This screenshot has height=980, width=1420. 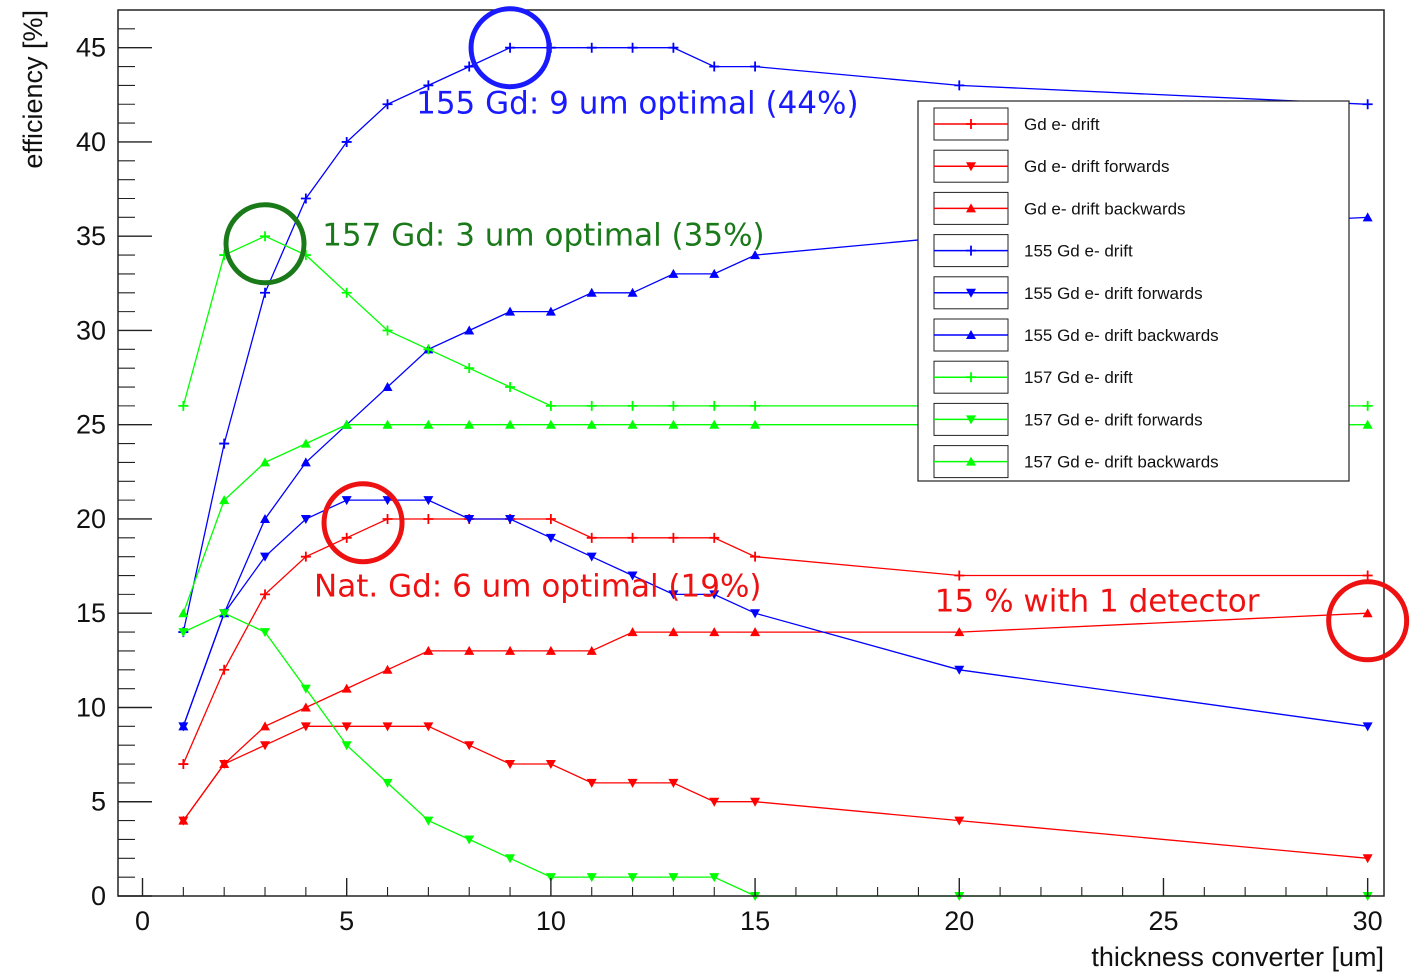 What do you see at coordinates (1113, 419) in the screenshot?
I see `legend-label: 157 Gd e- drift forwards` at bounding box center [1113, 419].